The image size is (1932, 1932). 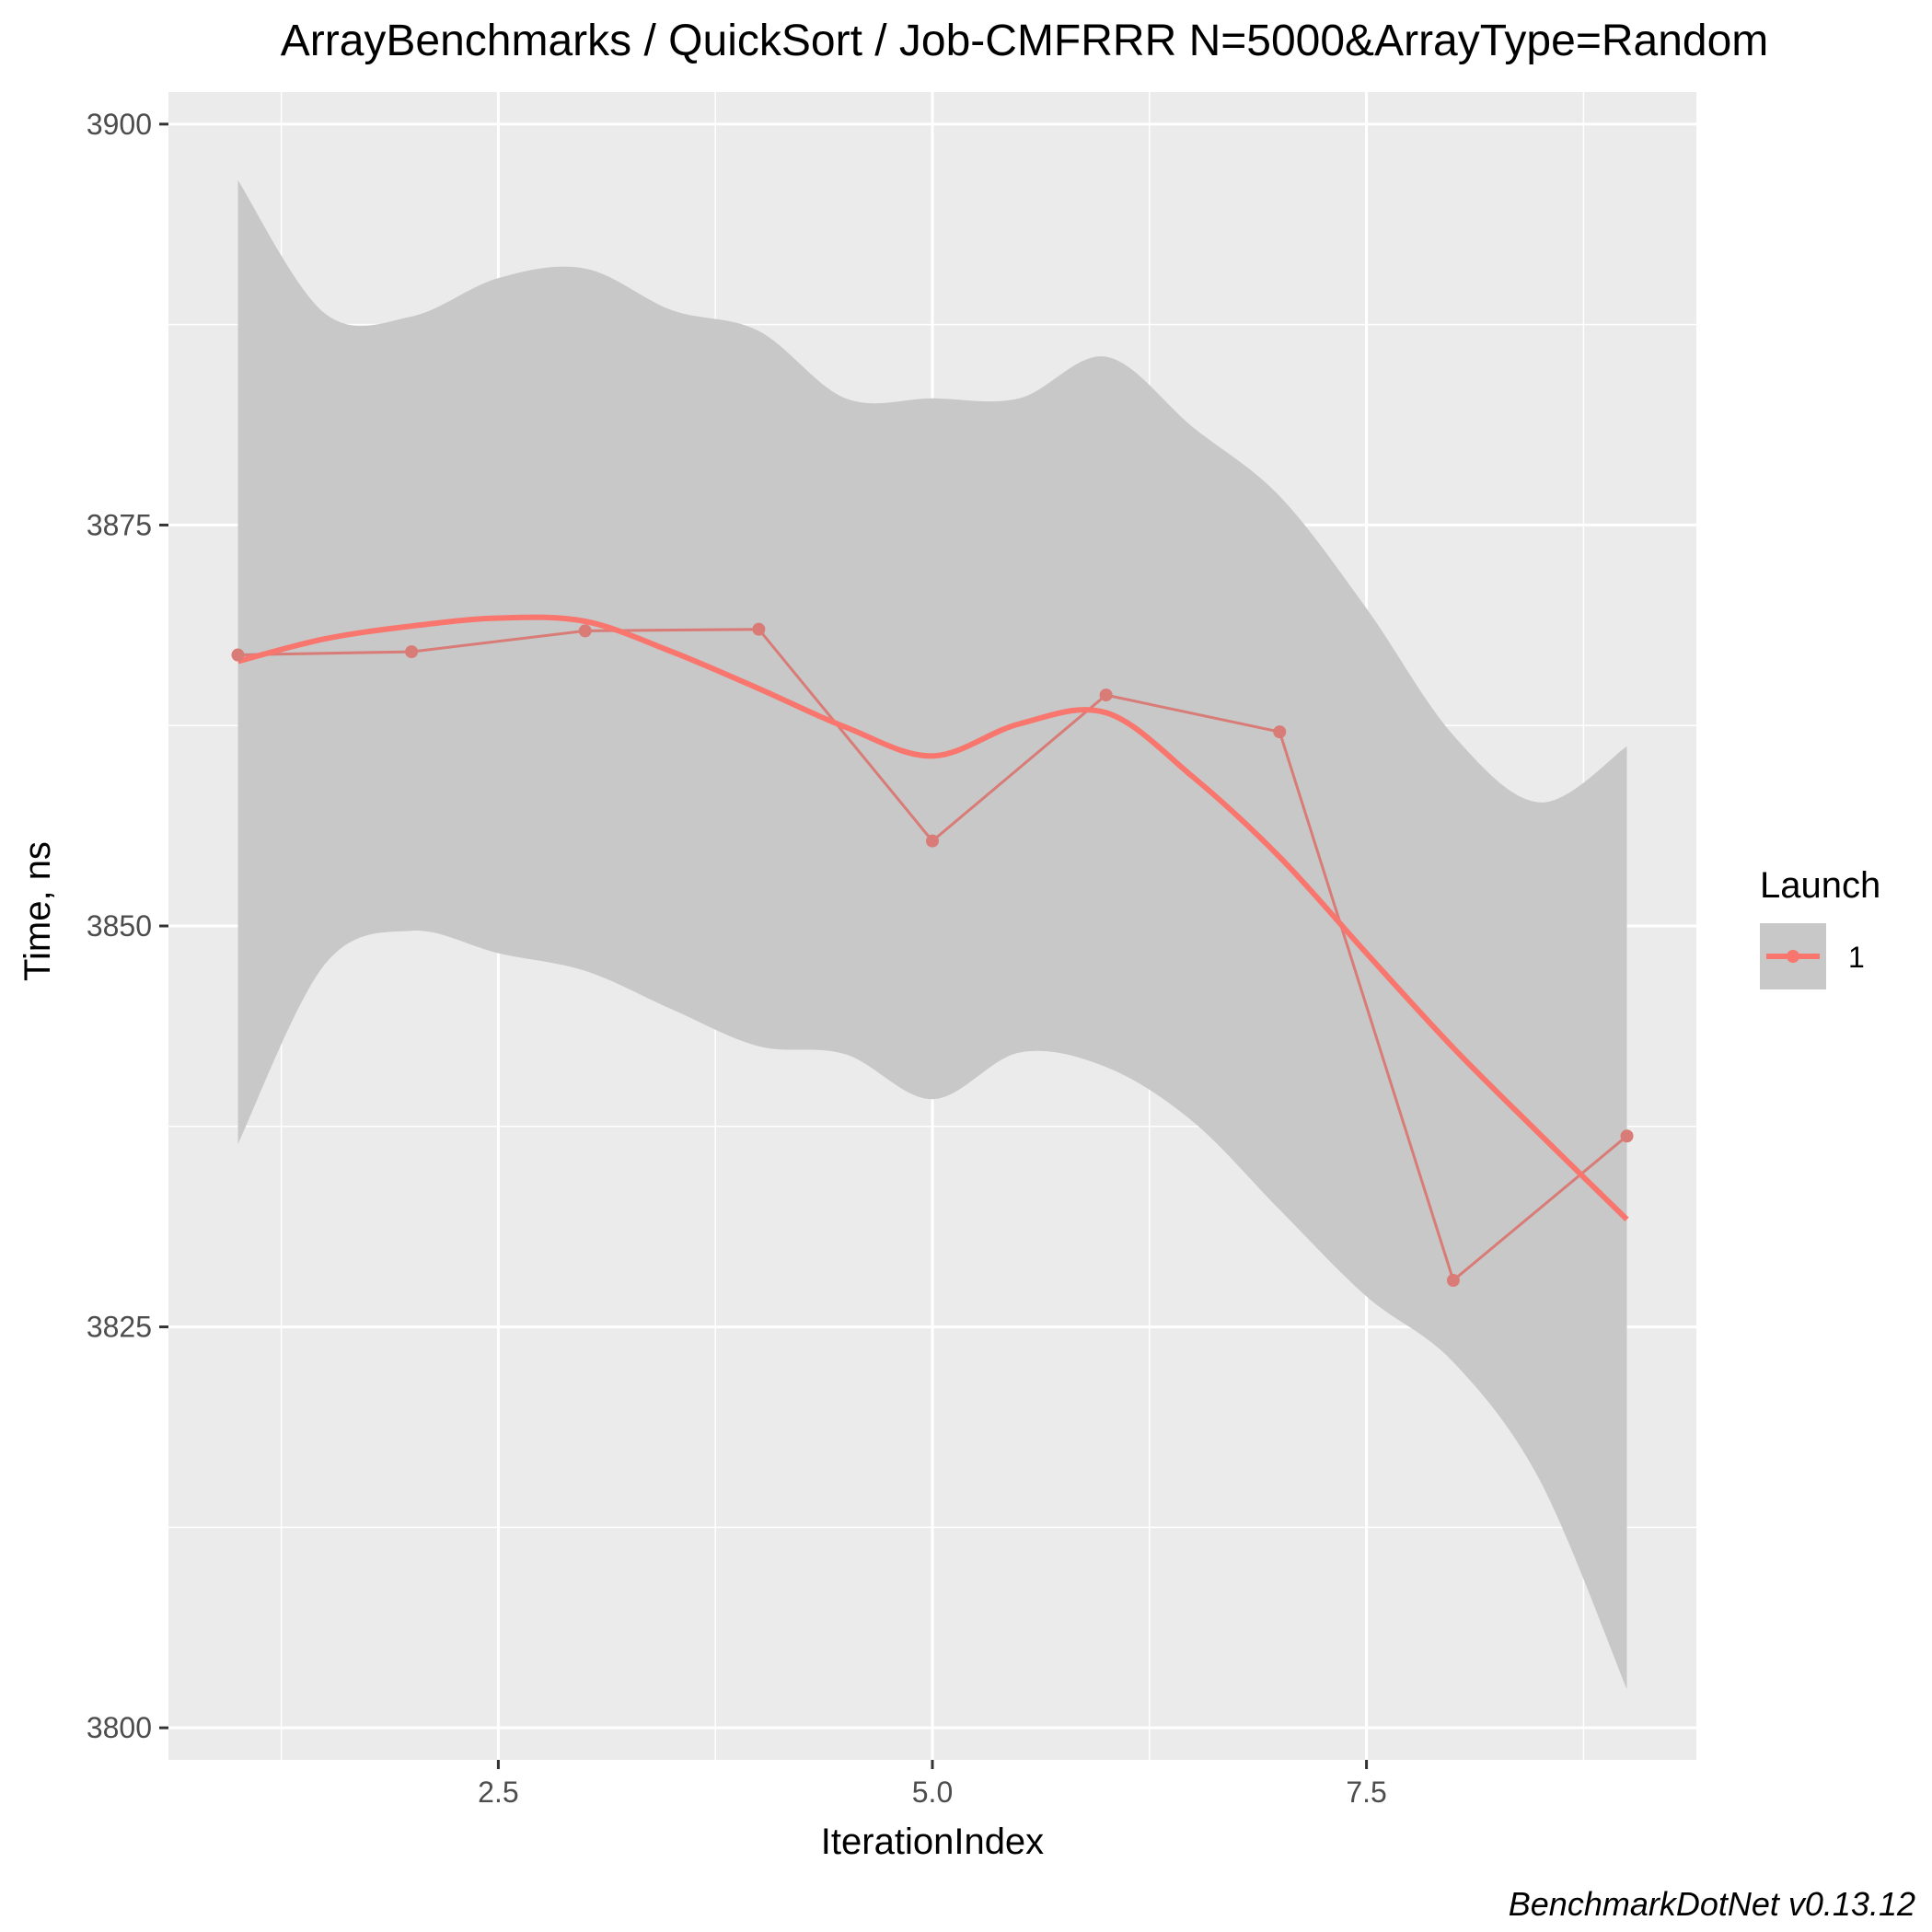 What do you see at coordinates (120, 1327) in the screenshot?
I see `y-tick-label: 3825` at bounding box center [120, 1327].